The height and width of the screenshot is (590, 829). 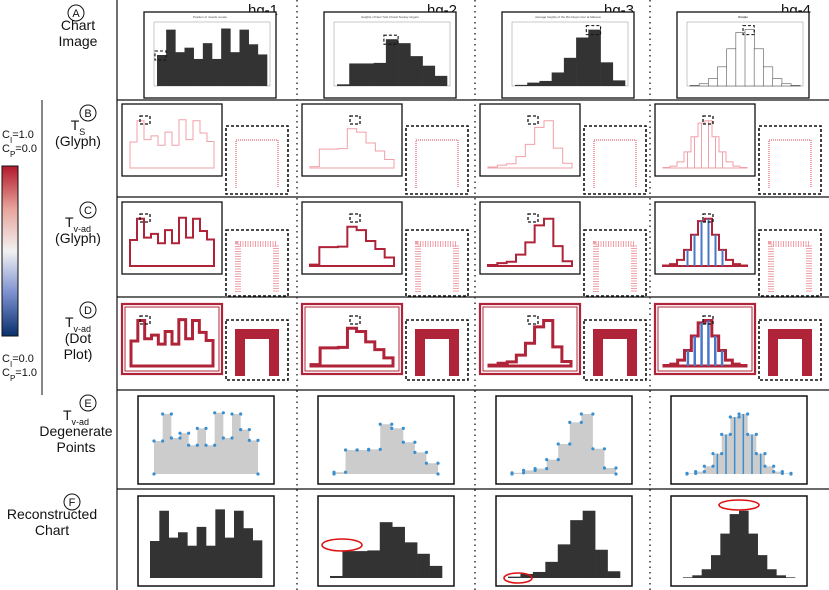 What do you see at coordinates (78, 338) in the screenshot?
I see `row-label-line: (Dot` at bounding box center [78, 338].